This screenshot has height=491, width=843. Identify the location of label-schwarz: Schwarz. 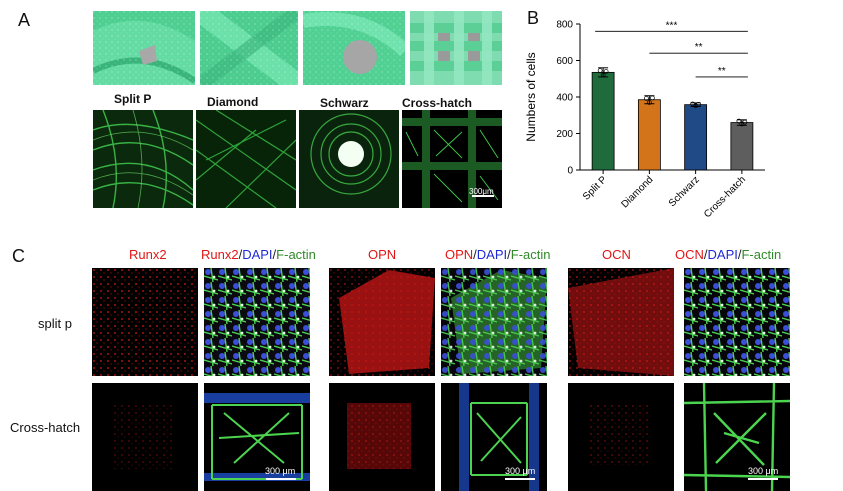
(344, 103).